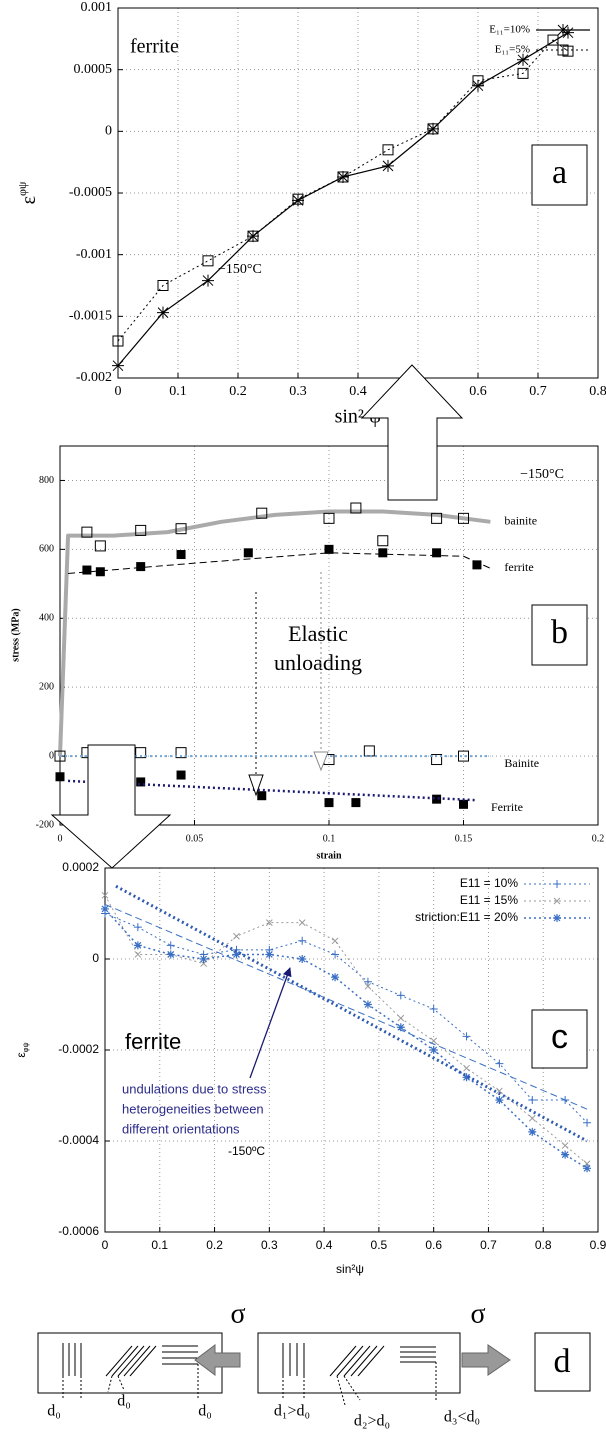  I want to click on legend-label: E11 = 10%, so click(489, 883).